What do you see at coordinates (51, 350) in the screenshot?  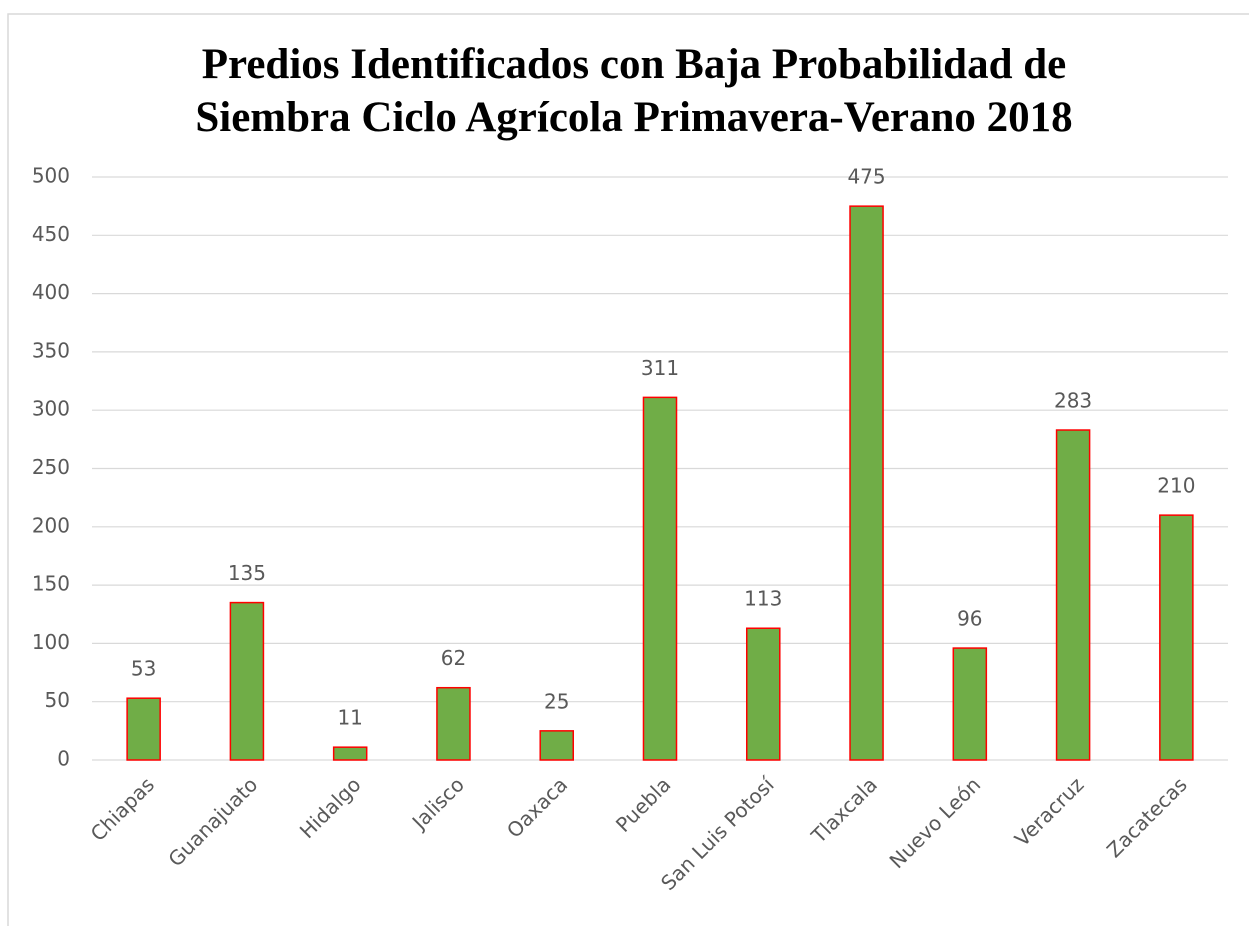 I see `y-tick-label: 350` at bounding box center [51, 350].